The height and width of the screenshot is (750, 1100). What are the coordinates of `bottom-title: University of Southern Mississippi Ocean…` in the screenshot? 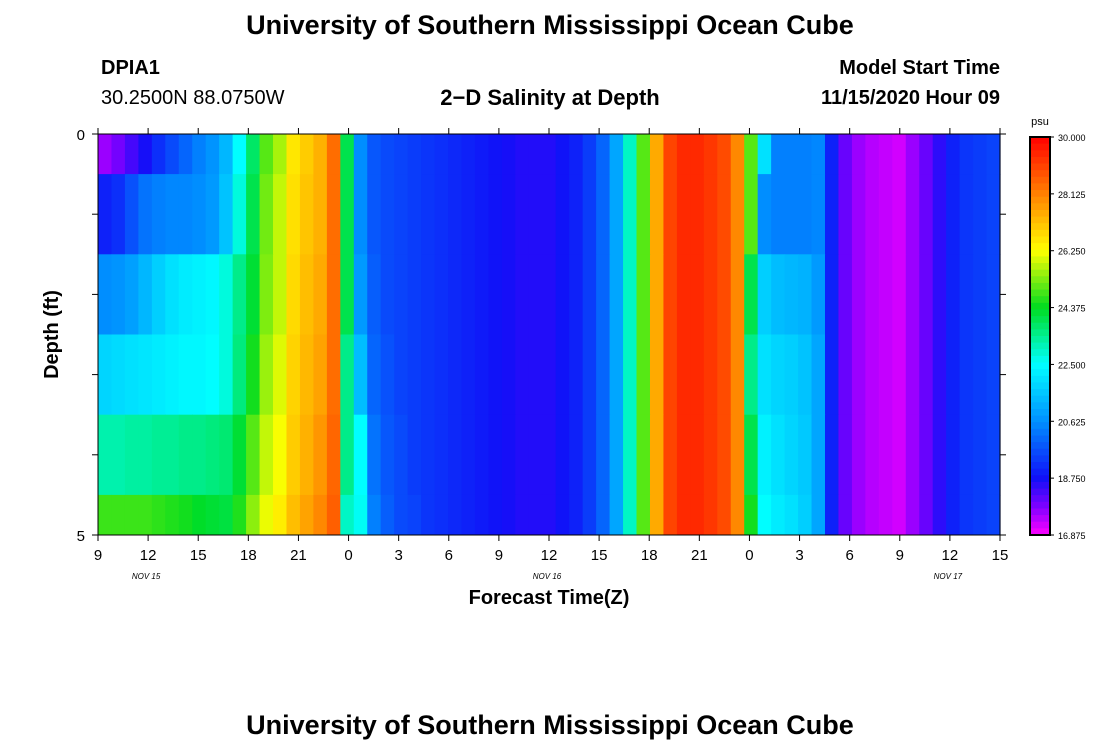 It's located at (550, 725).